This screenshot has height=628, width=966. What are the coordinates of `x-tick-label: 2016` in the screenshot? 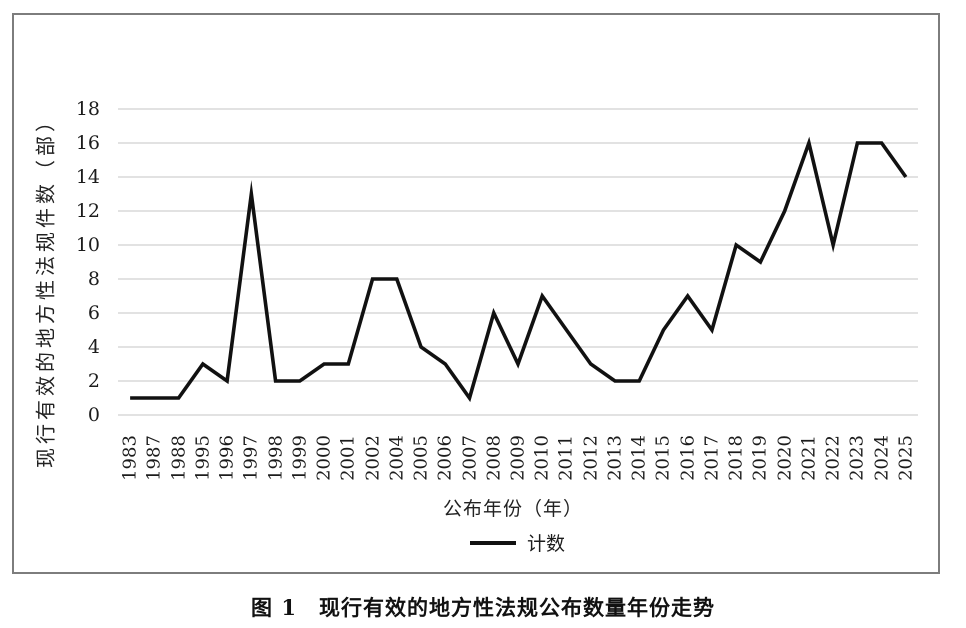 It's located at (688, 458).